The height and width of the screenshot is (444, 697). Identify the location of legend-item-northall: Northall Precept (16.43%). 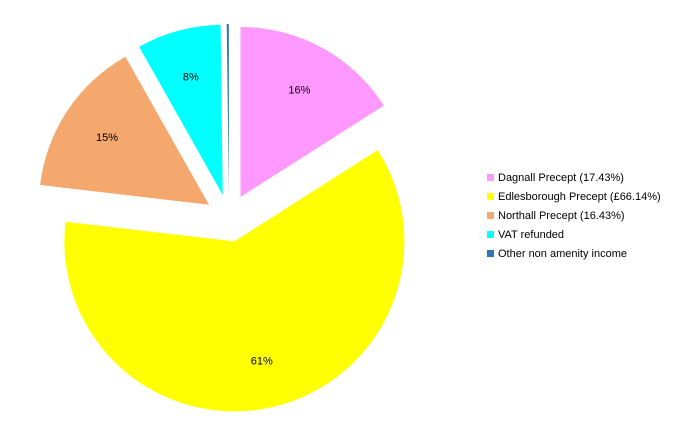
(574, 215).